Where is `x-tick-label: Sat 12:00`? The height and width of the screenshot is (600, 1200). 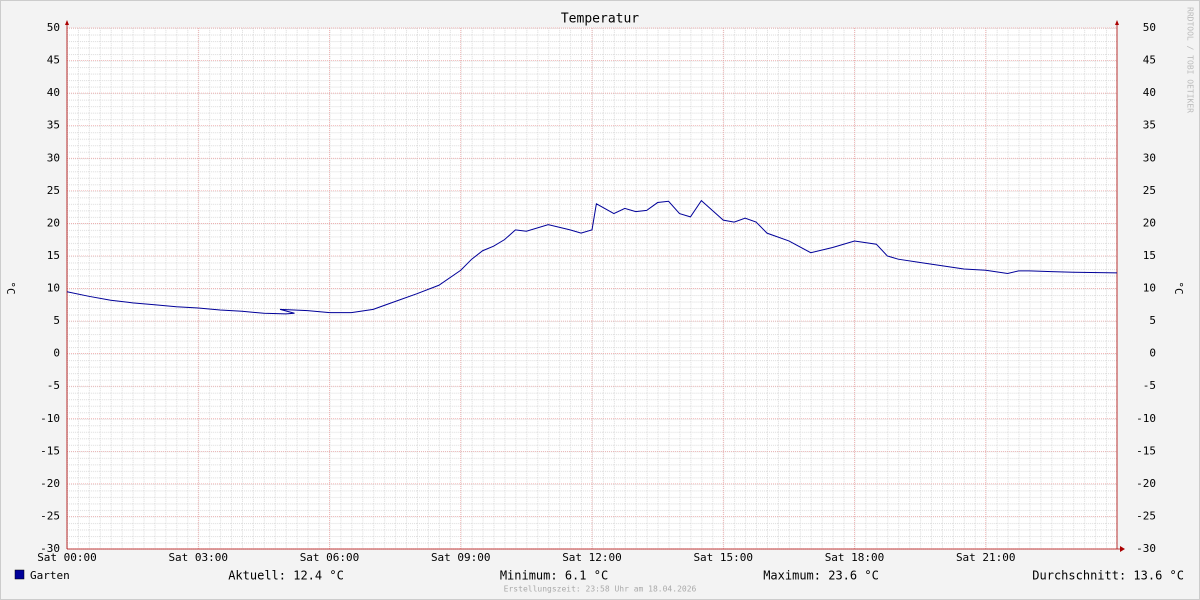 x-tick-label: Sat 12:00 is located at coordinates (592, 557).